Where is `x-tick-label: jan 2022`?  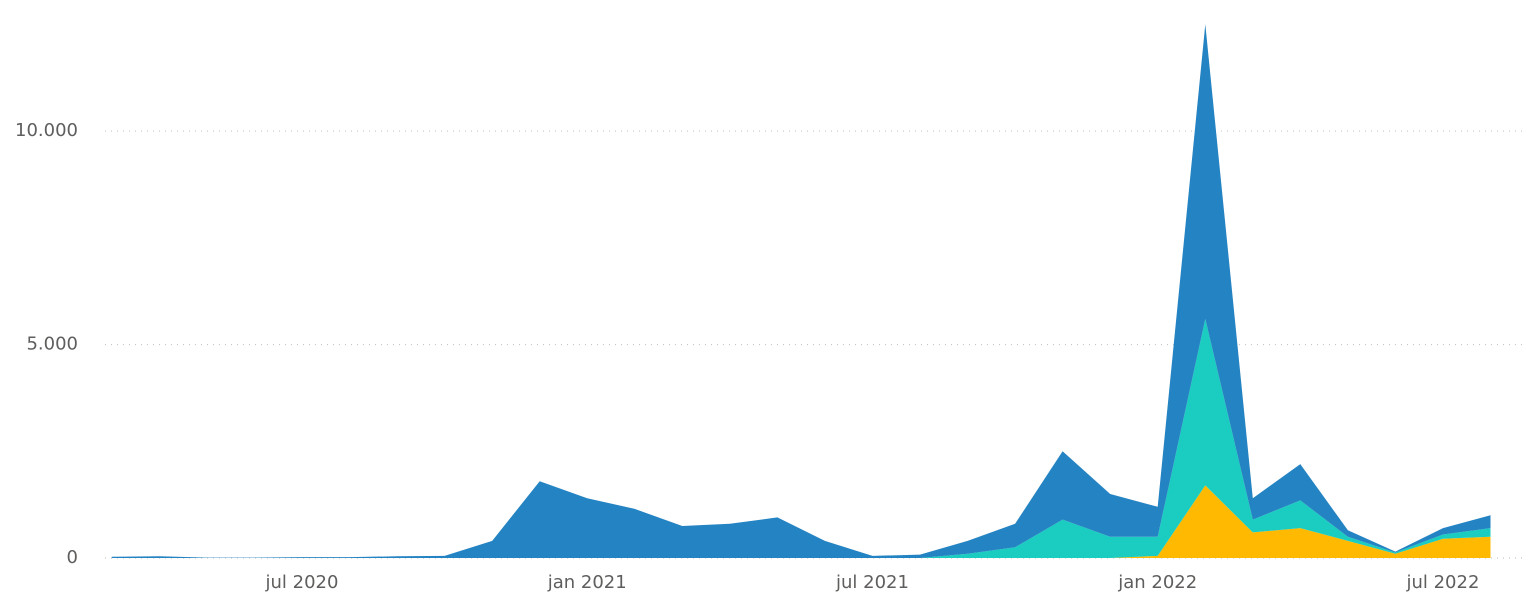
x-tick-label: jan 2022 is located at coordinates (1157, 582).